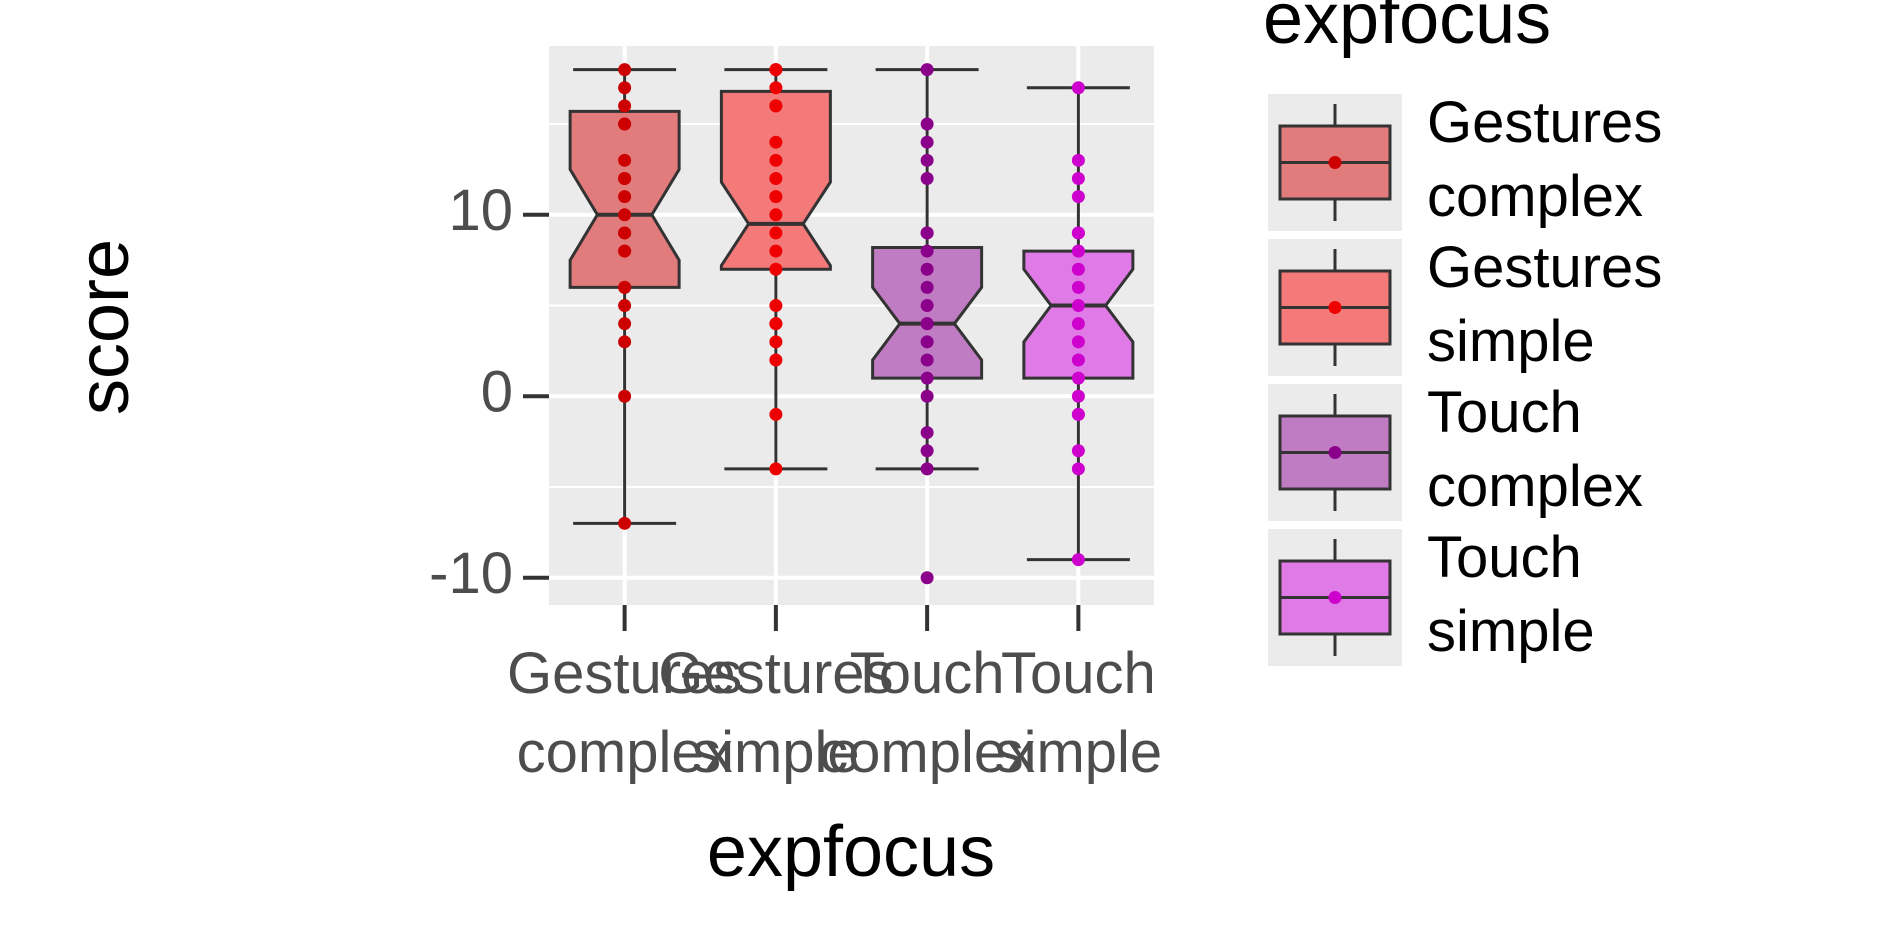  Describe the element at coordinates (104, 327) in the screenshot. I see `y-axis-title: score` at that location.